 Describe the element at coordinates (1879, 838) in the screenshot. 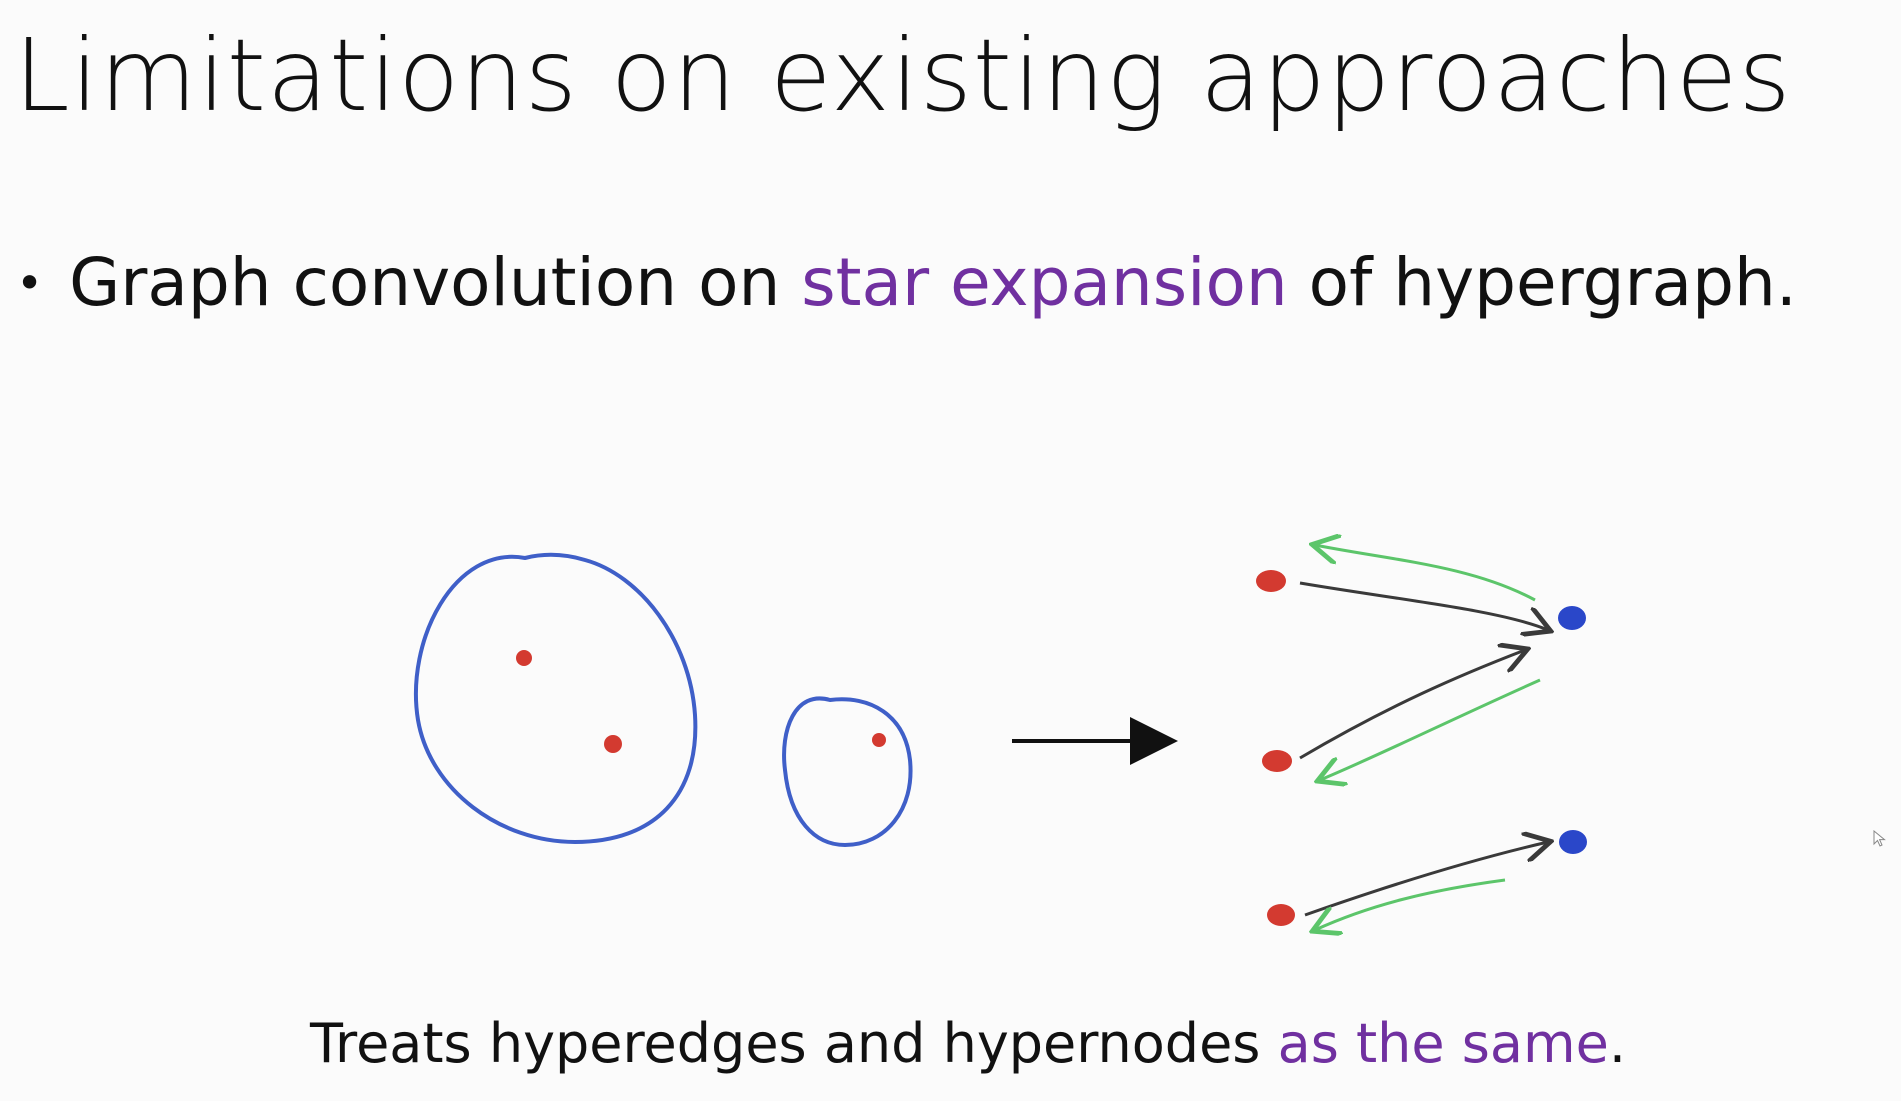

I see `mouse-cursor-icon` at that location.